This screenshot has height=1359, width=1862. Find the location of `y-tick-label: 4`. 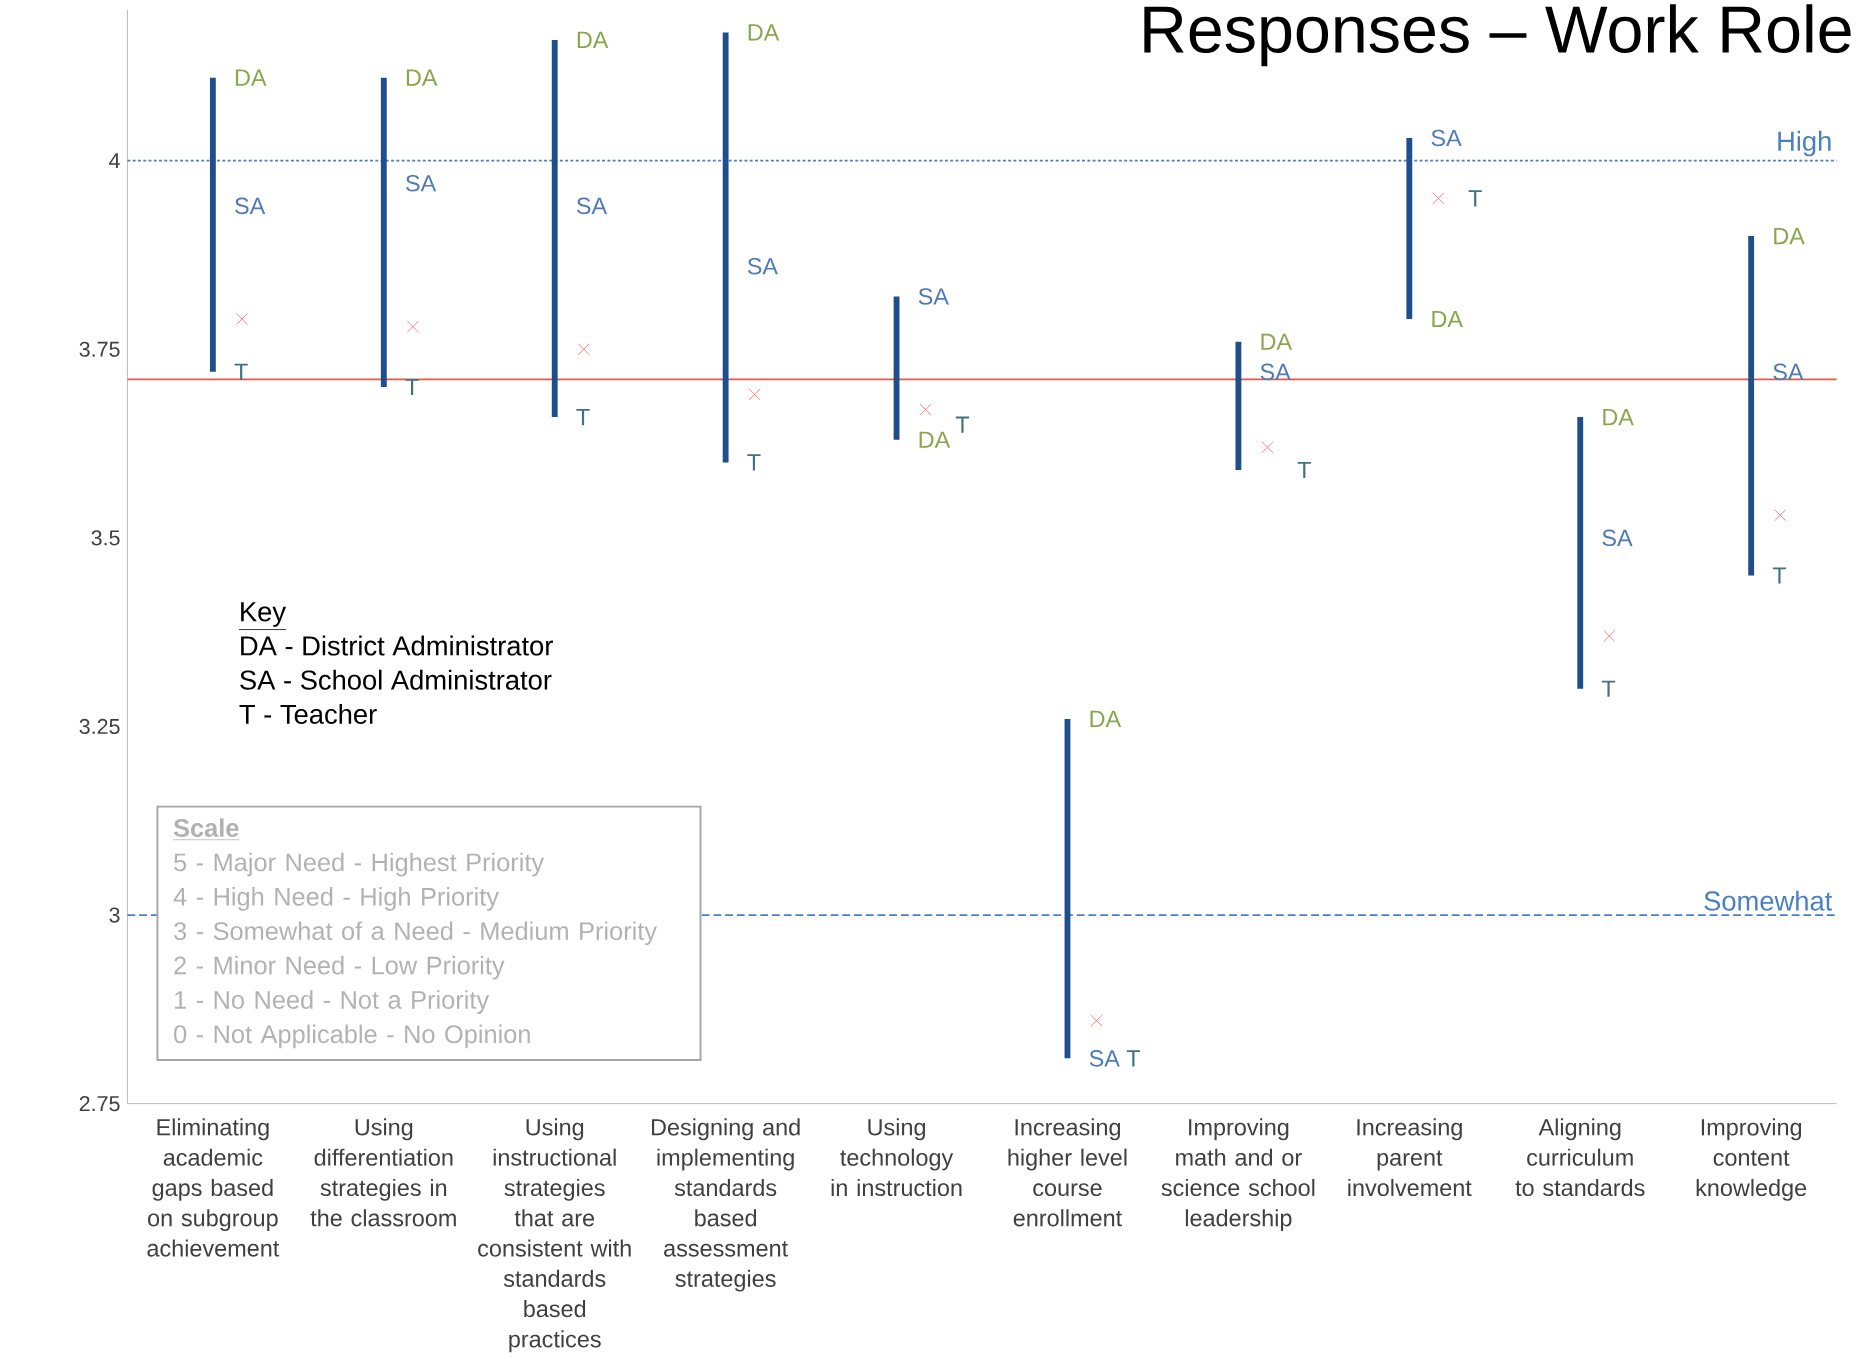

y-tick-label: 4 is located at coordinates (114, 161).